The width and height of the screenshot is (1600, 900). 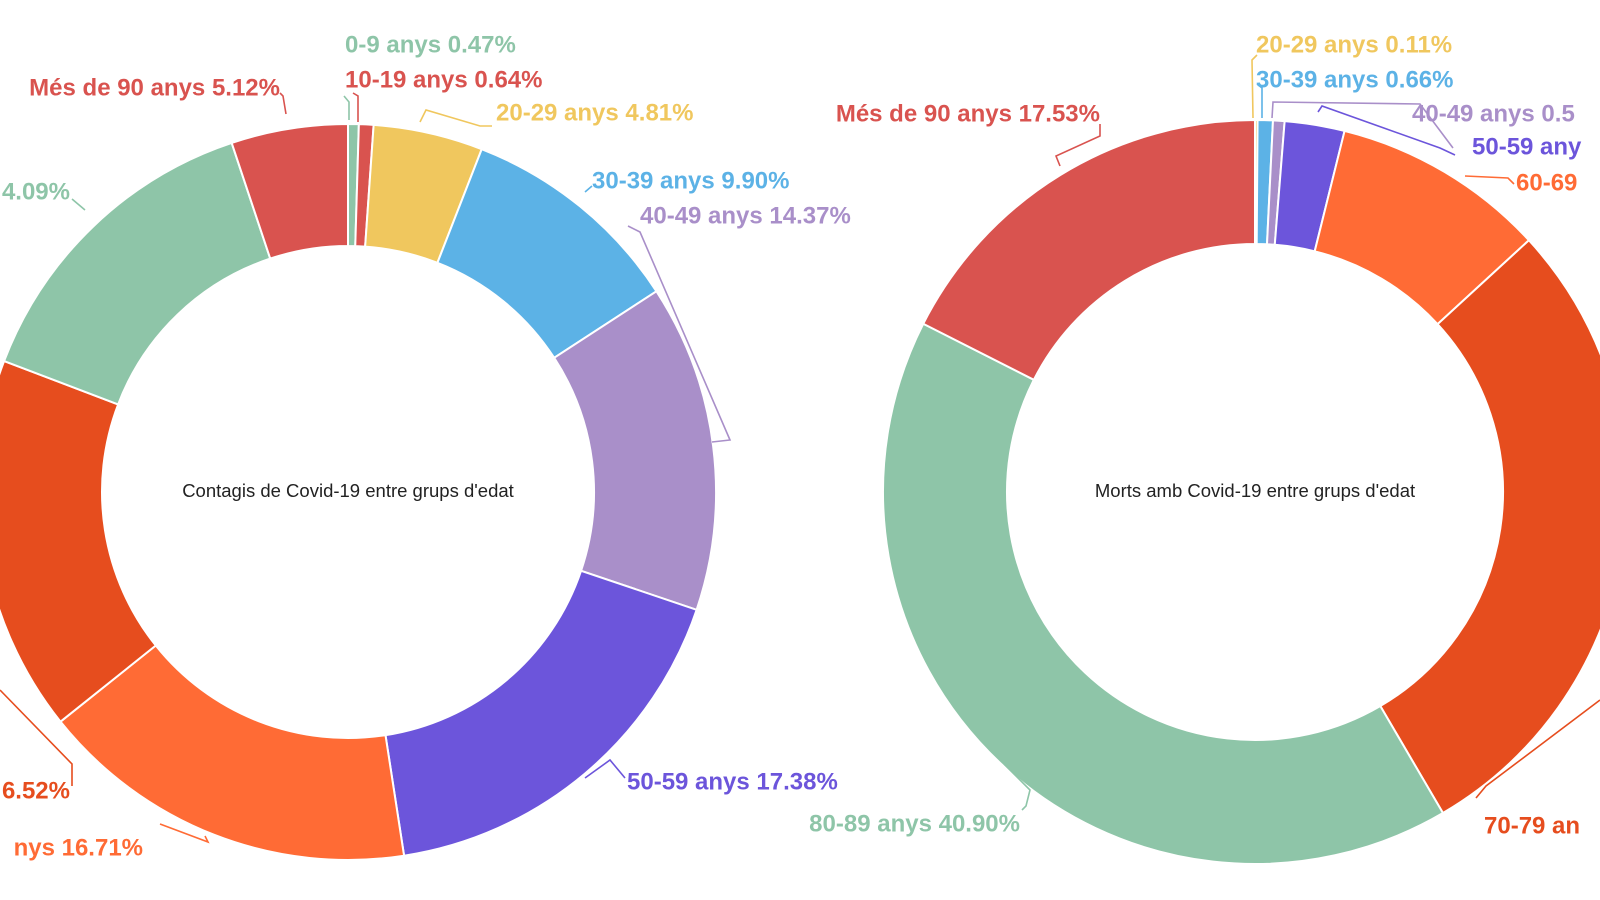 What do you see at coordinates (78, 847) in the screenshot?
I see `slice-label-60-69-anys: nys 16.71%` at bounding box center [78, 847].